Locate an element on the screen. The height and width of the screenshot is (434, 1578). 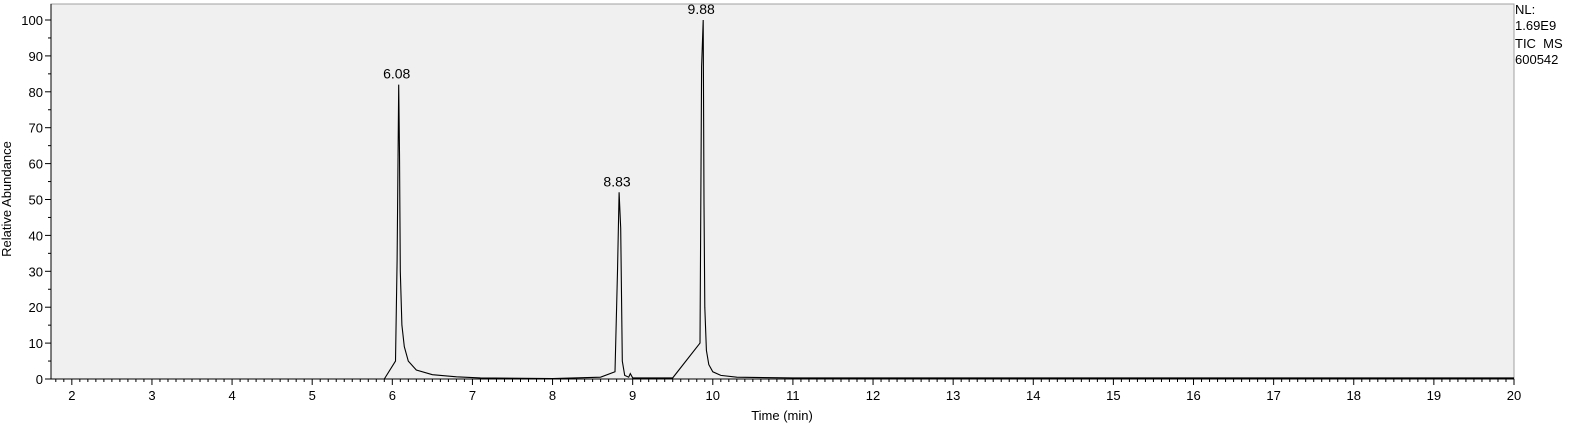
x-tick-label: 5 is located at coordinates (312, 395).